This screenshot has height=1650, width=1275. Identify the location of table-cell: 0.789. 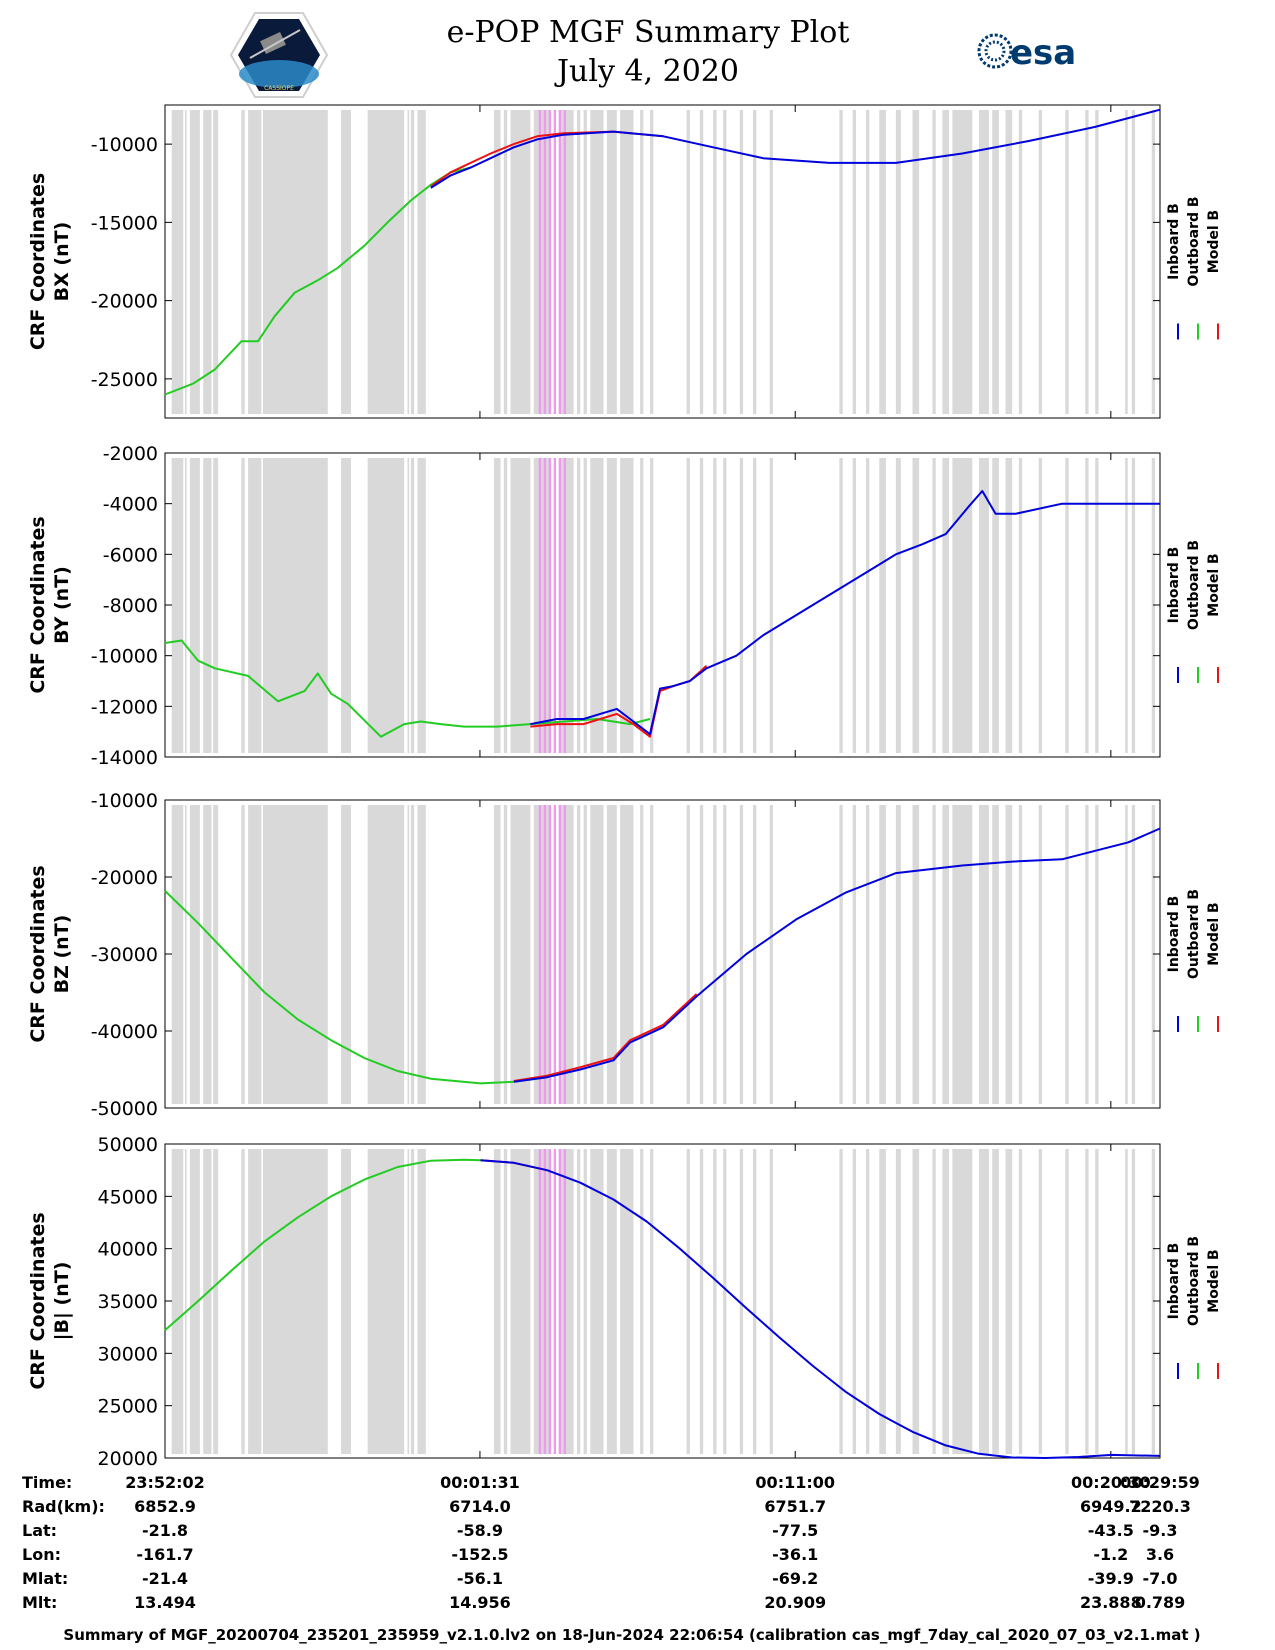
(1160, 1602).